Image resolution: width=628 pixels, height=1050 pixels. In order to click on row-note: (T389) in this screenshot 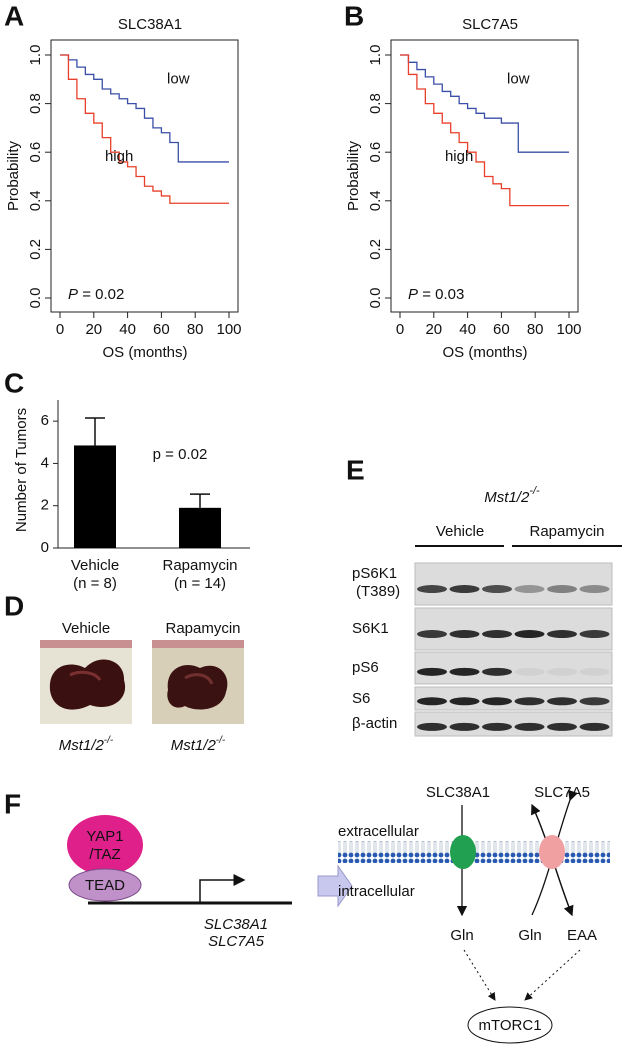, I will do `click(378, 591)`.